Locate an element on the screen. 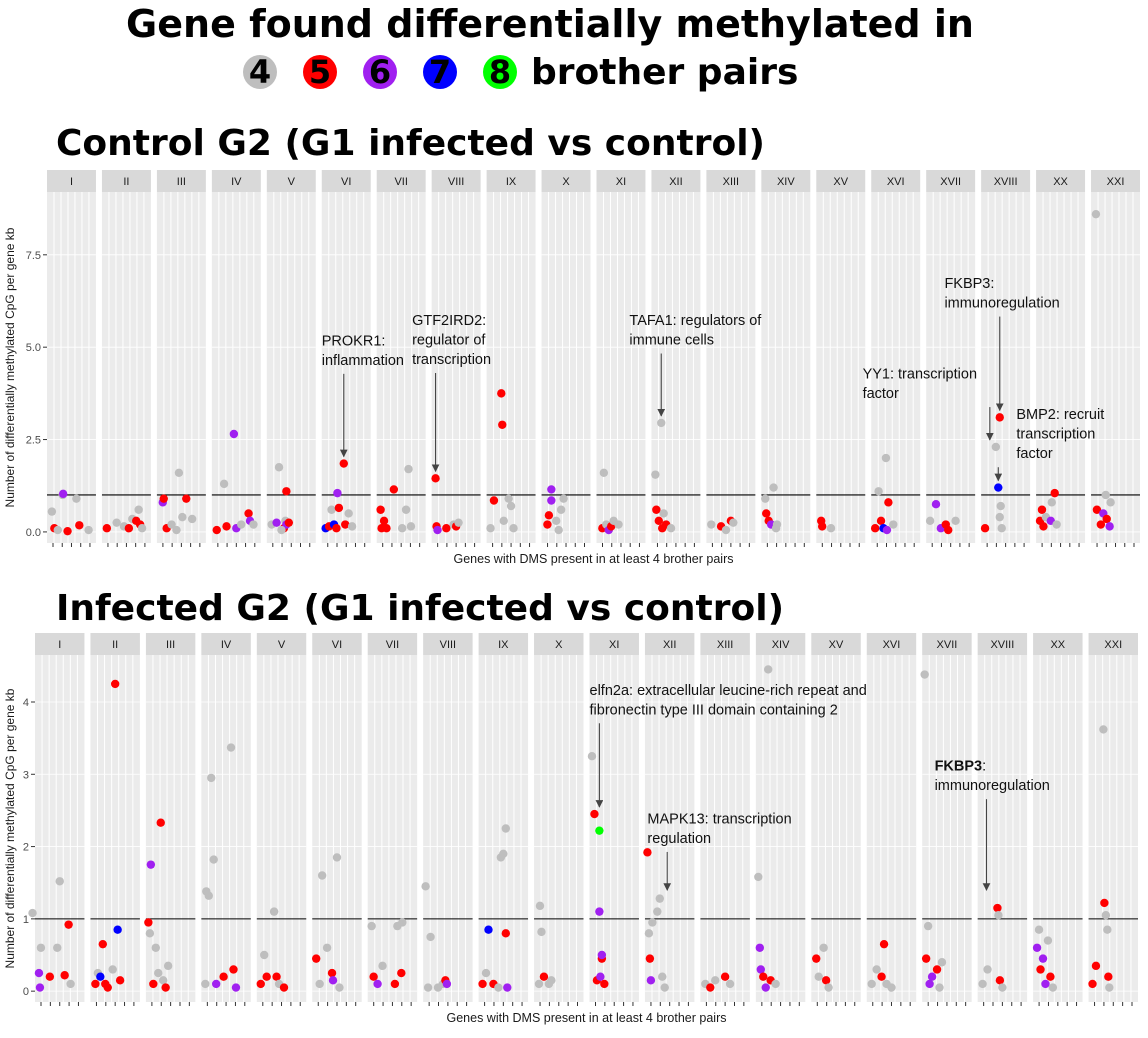  y-tick-label: 4 is located at coordinates (26, 703).